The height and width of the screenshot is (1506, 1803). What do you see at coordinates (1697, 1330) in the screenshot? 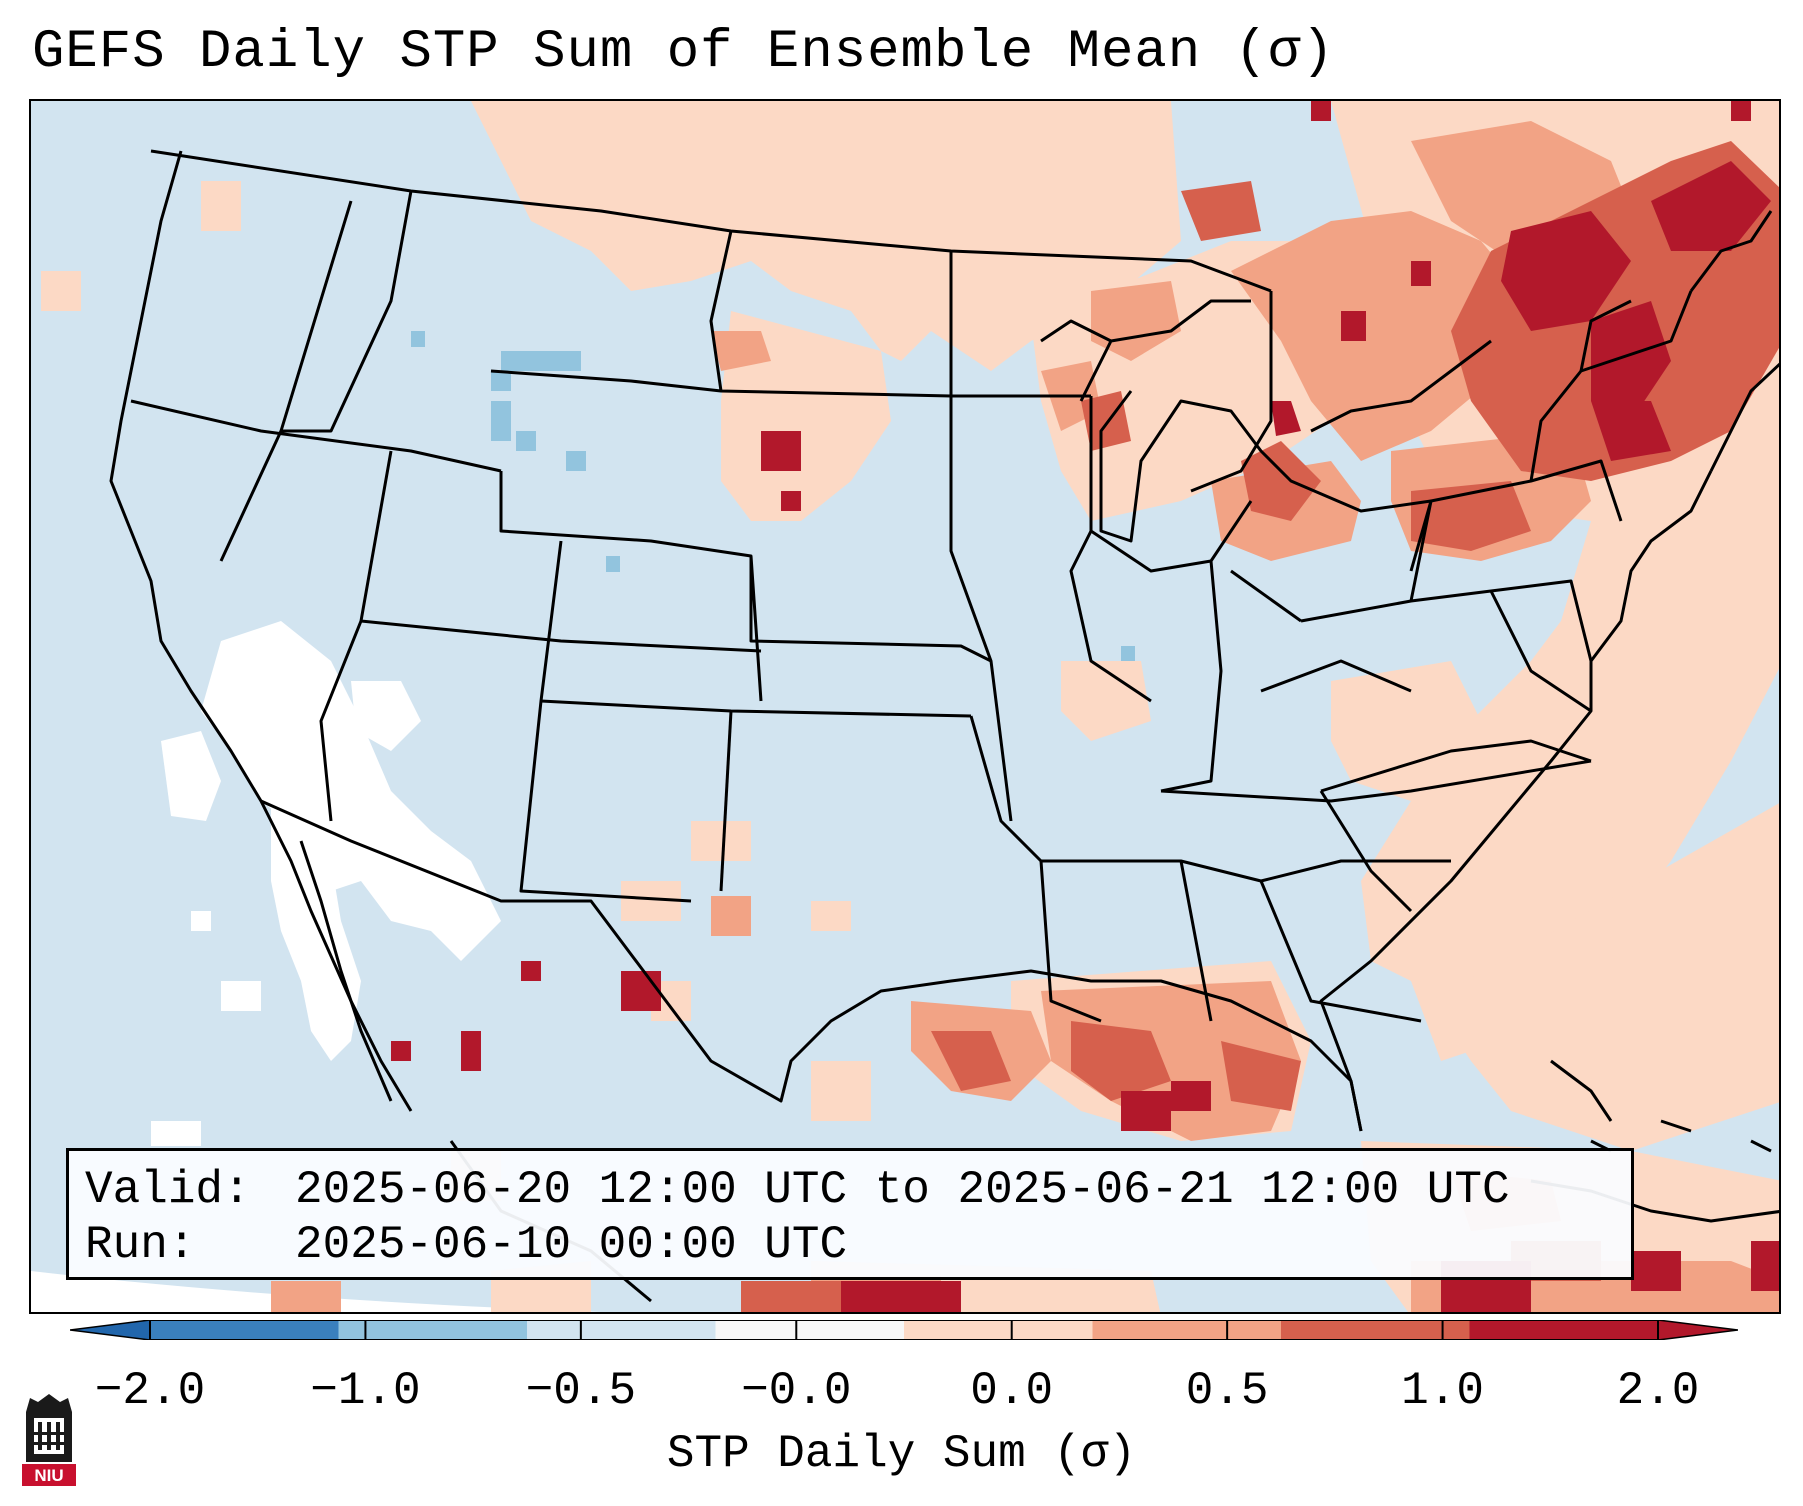
I see `colorbar-extend-high` at bounding box center [1697, 1330].